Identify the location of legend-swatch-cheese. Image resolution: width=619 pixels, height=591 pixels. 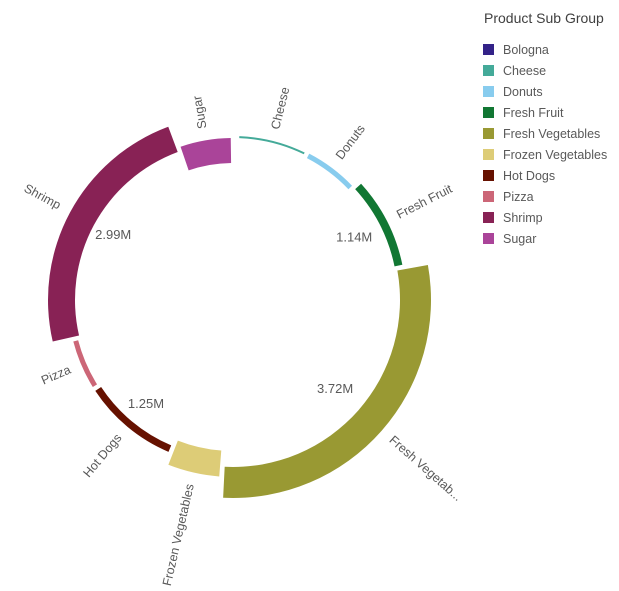
(488, 70).